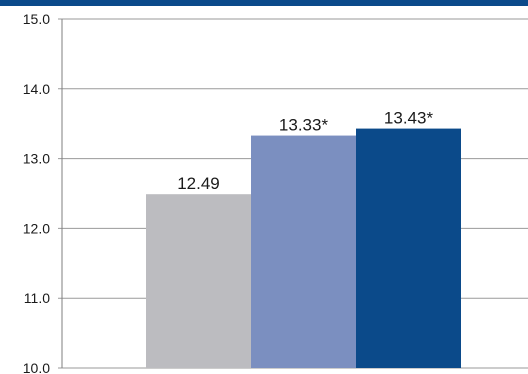 Image resolution: width=528 pixels, height=374 pixels. I want to click on y-tick-label-3: 13.0, so click(36, 159).